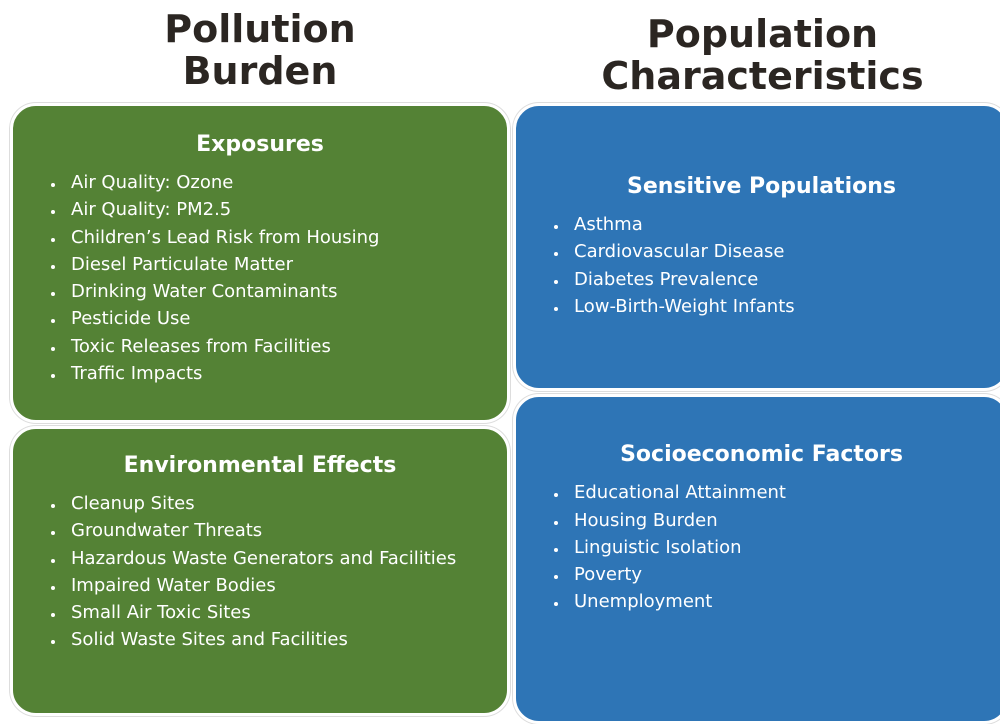  I want to click on list-item: Diabetes Prevalence, so click(777, 279).